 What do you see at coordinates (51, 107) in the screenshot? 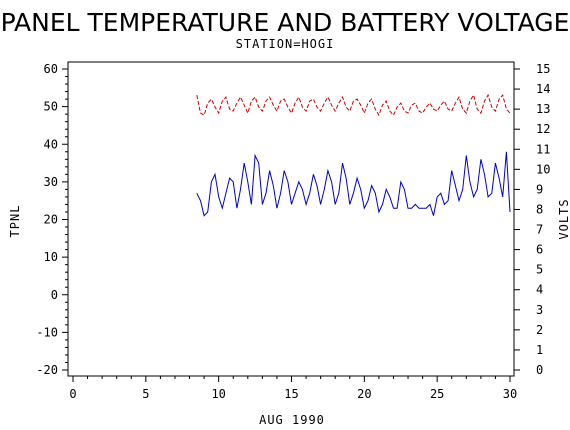
I see `left-tick-label: 50` at bounding box center [51, 107].